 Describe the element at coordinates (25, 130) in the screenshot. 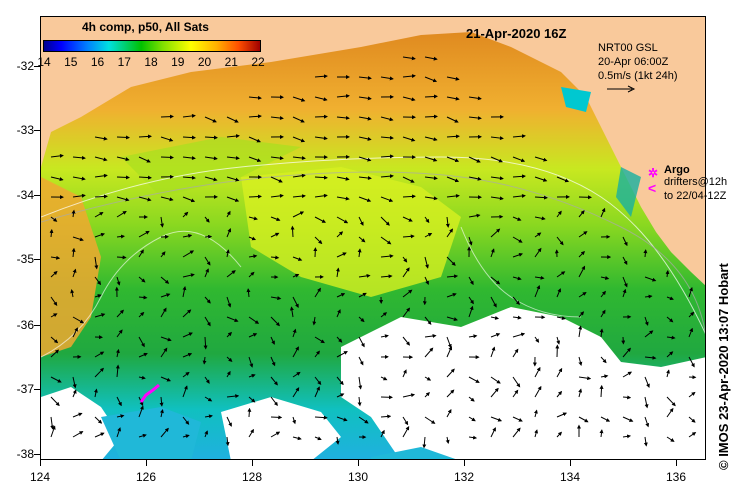

I see `lat-tick-label: -33` at that location.